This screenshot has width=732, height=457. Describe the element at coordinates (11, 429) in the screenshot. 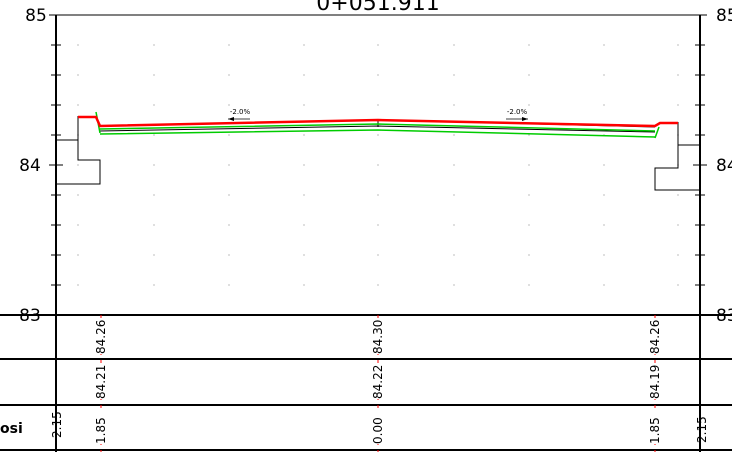

I see `table-row-label: osi` at that location.